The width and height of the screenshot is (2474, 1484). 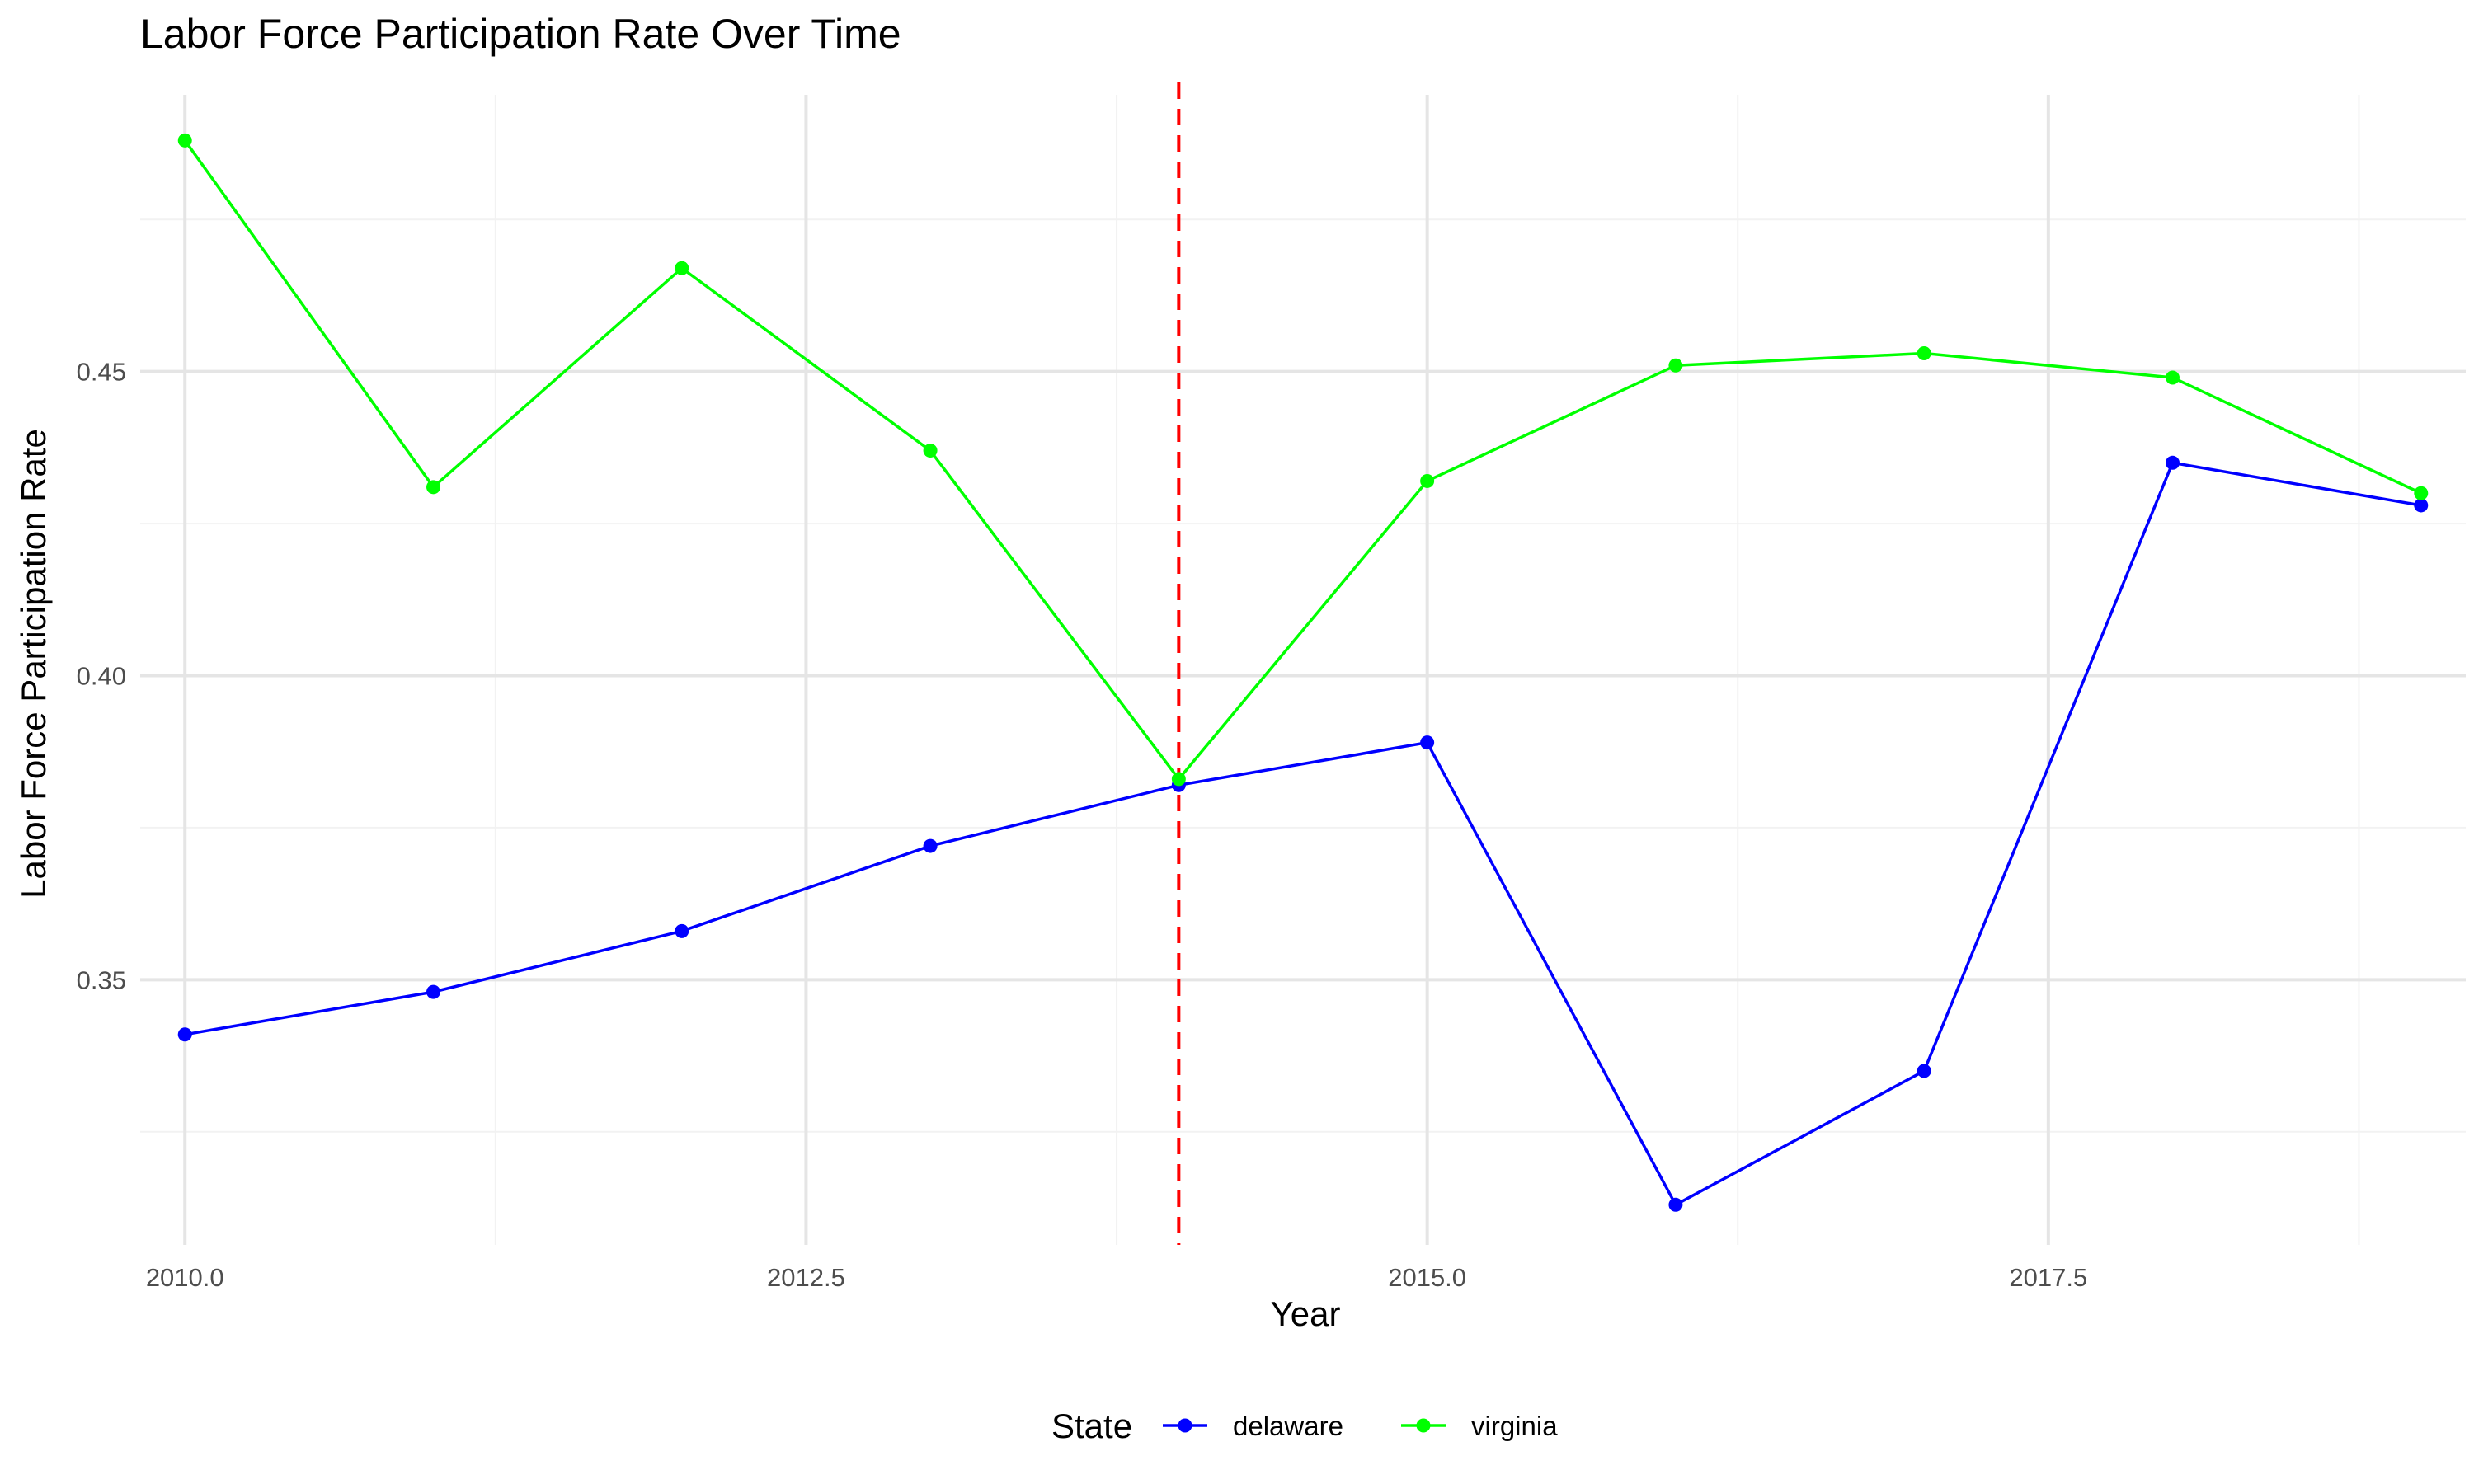 I want to click on y-tick-label: 0.35, so click(x=101, y=979).